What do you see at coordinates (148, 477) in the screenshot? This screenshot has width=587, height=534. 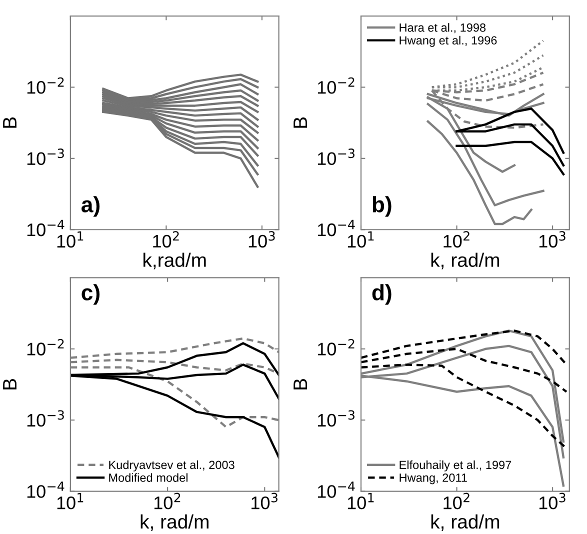 I see `legend-label: Modified model` at bounding box center [148, 477].